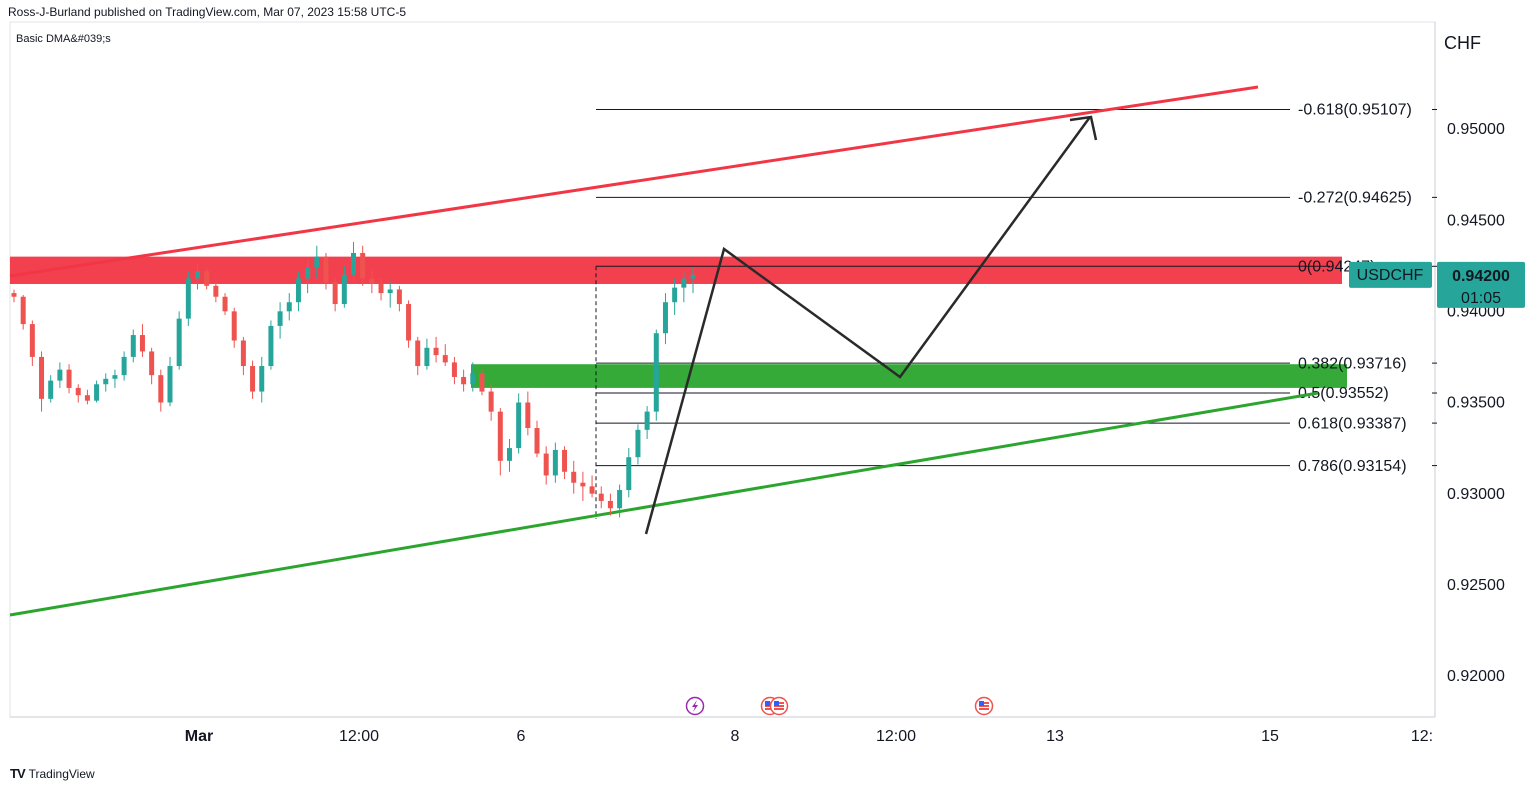 This screenshot has height=792, width=1536. What do you see at coordinates (1270, 736) in the screenshot?
I see `time-tick-label: 15` at bounding box center [1270, 736].